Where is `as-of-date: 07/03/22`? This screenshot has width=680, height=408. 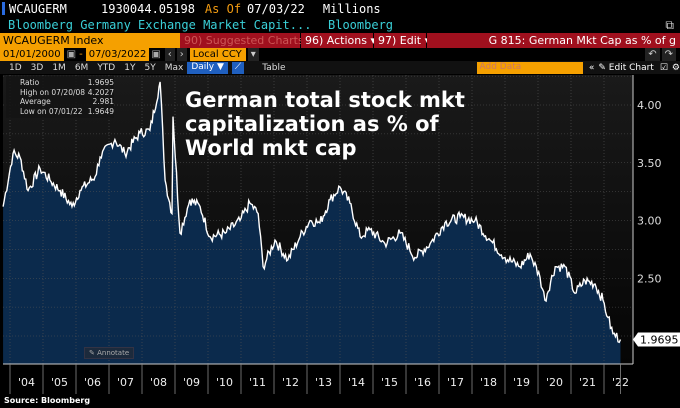 as-of-date: 07/03/22 is located at coordinates (276, 8).